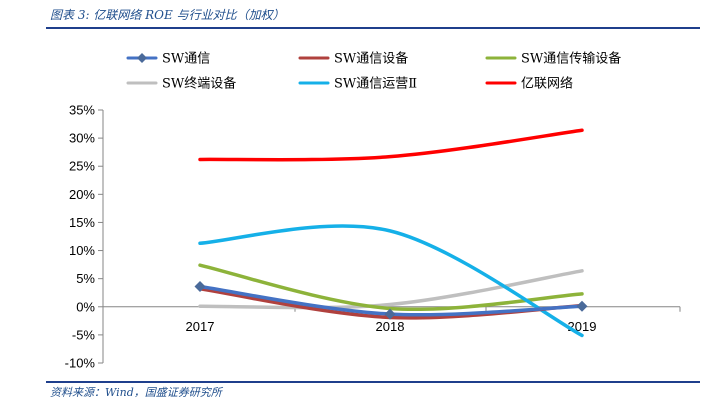 The width and height of the screenshot is (705, 400). What do you see at coordinates (82, 194) in the screenshot?
I see `y-tick-label: 20%` at bounding box center [82, 194].